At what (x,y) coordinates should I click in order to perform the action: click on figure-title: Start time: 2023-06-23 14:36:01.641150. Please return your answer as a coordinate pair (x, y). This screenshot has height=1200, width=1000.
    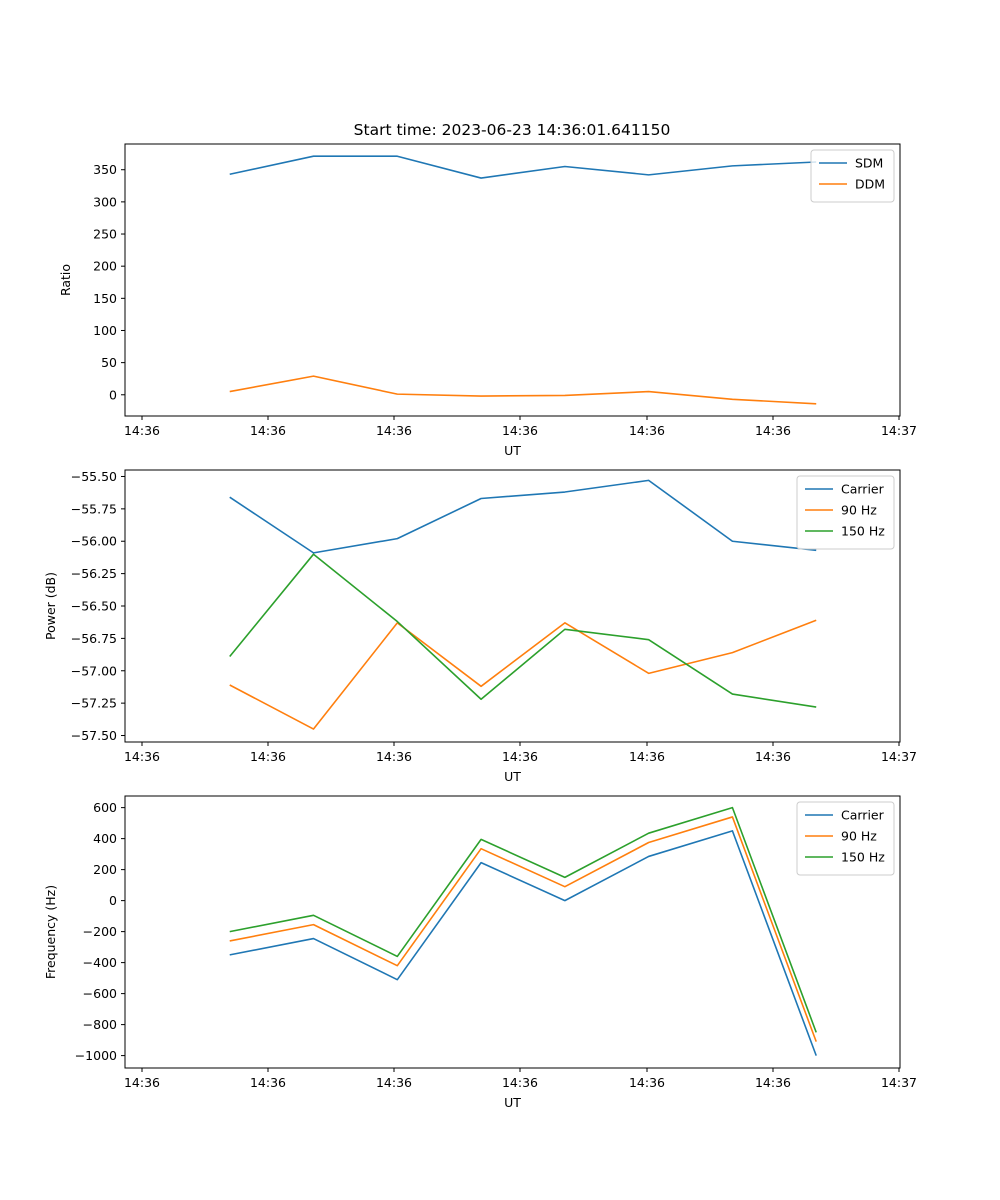
    Looking at the image, I should click on (512, 130).